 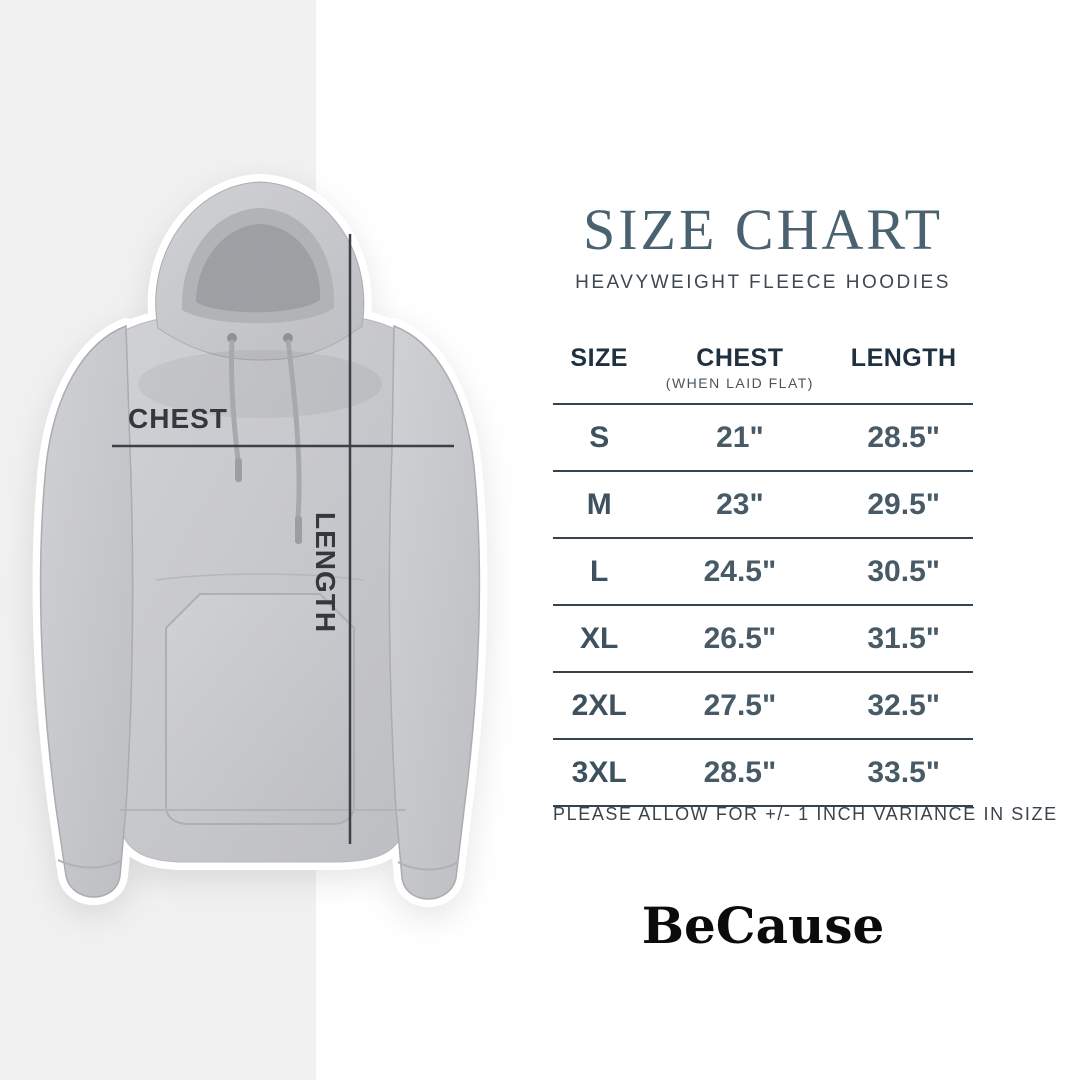 What do you see at coordinates (763, 925) in the screenshot?
I see `brand-logo: BeCause` at bounding box center [763, 925].